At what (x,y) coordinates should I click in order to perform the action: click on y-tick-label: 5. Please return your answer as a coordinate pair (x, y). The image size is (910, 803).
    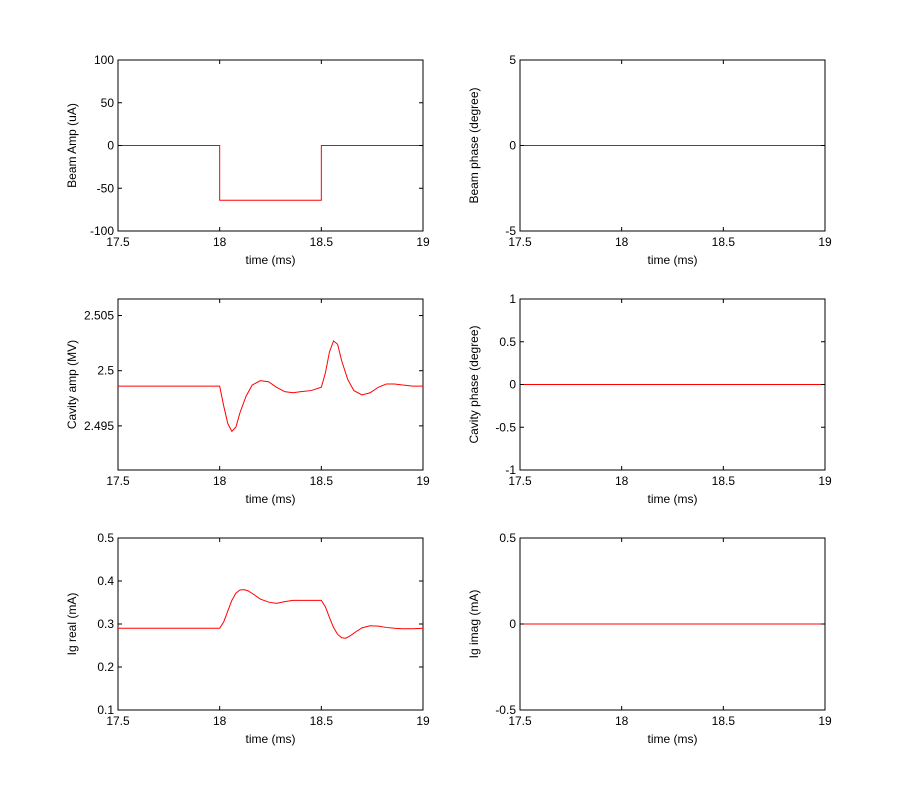
    Looking at the image, I should click on (512, 60).